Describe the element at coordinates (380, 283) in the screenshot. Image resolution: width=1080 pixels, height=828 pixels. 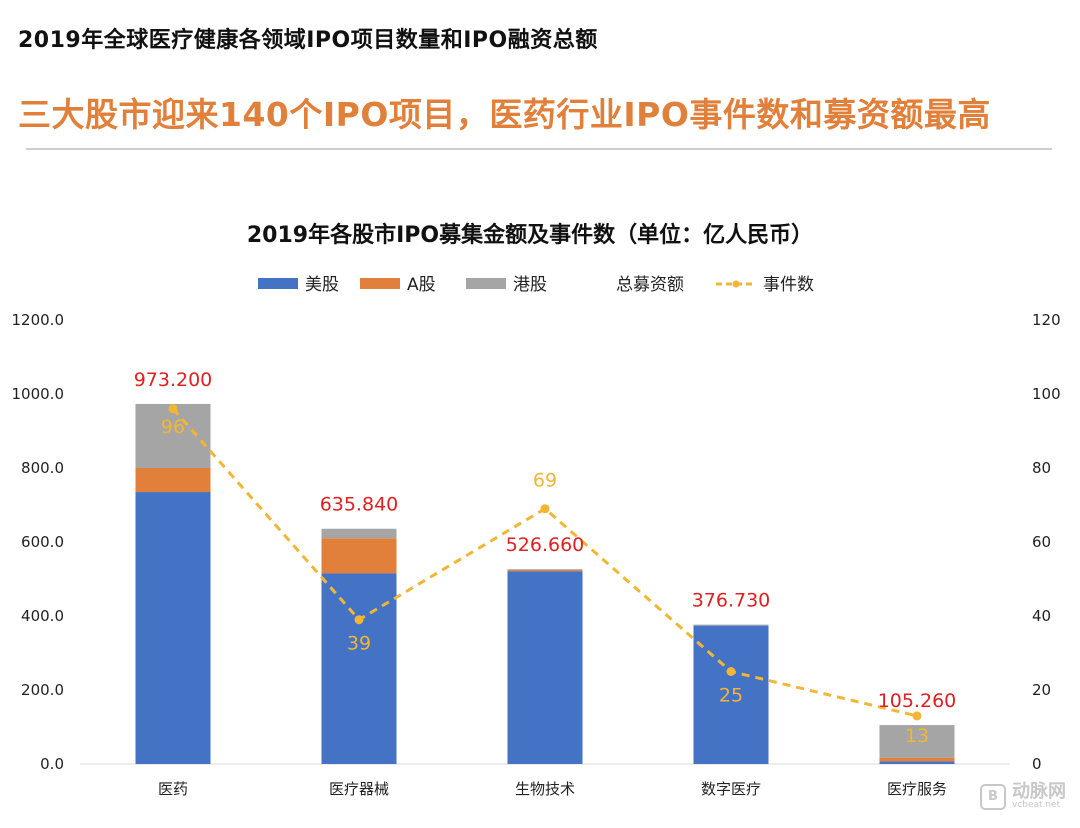
I see `legend-swatch-a` at that location.